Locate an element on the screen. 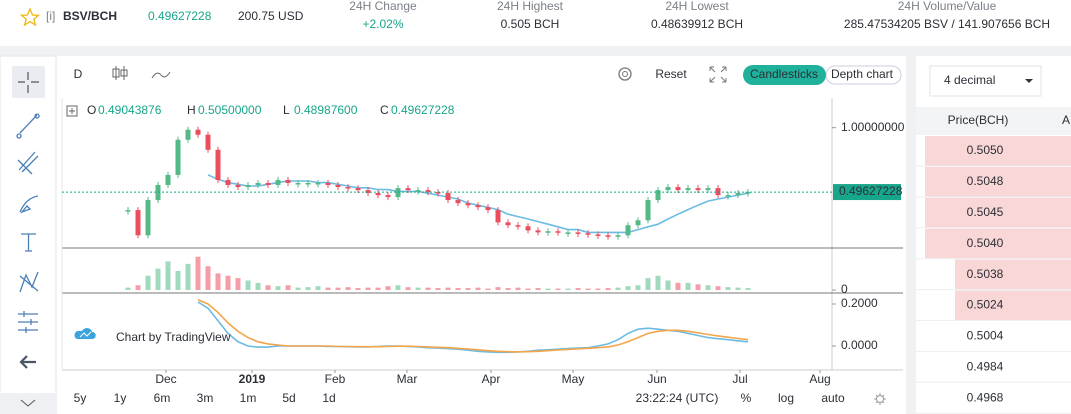 Image resolution: width=1071 pixels, height=414 pixels. candlesticks-button is located at coordinates (784, 75).